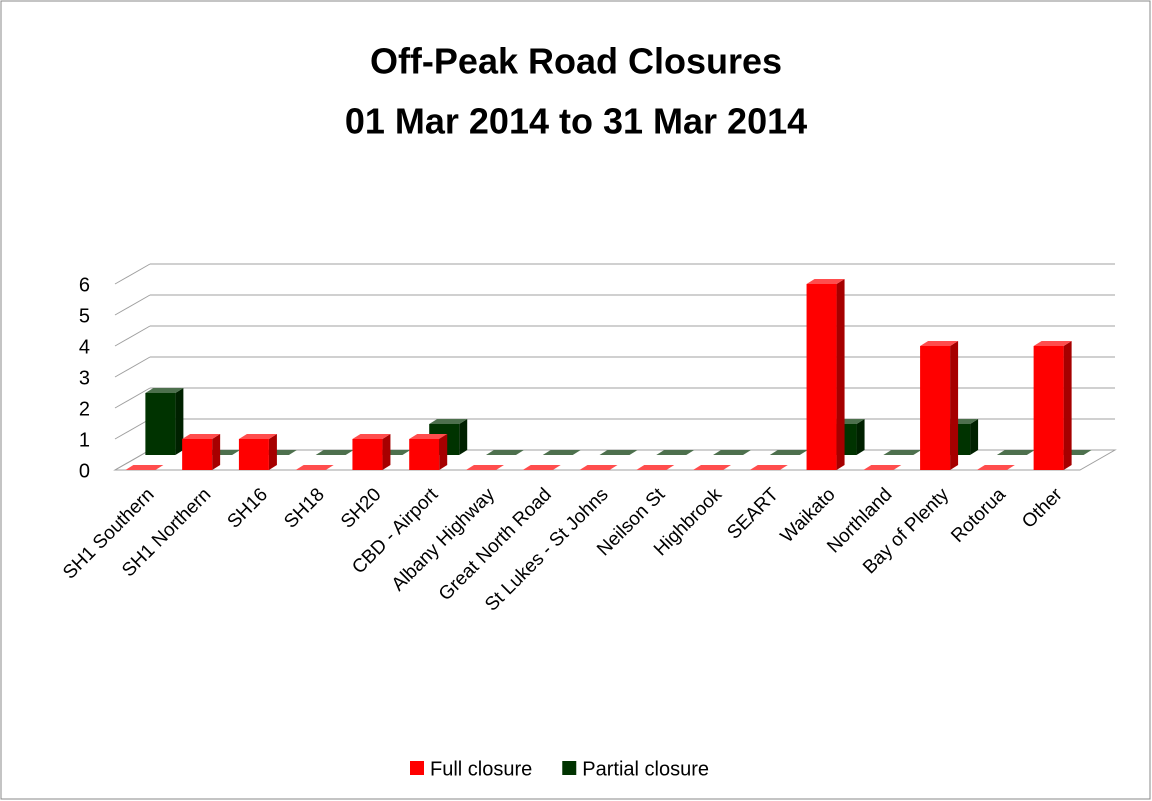  What do you see at coordinates (84, 471) in the screenshot?
I see `y-tick-label: 0` at bounding box center [84, 471].